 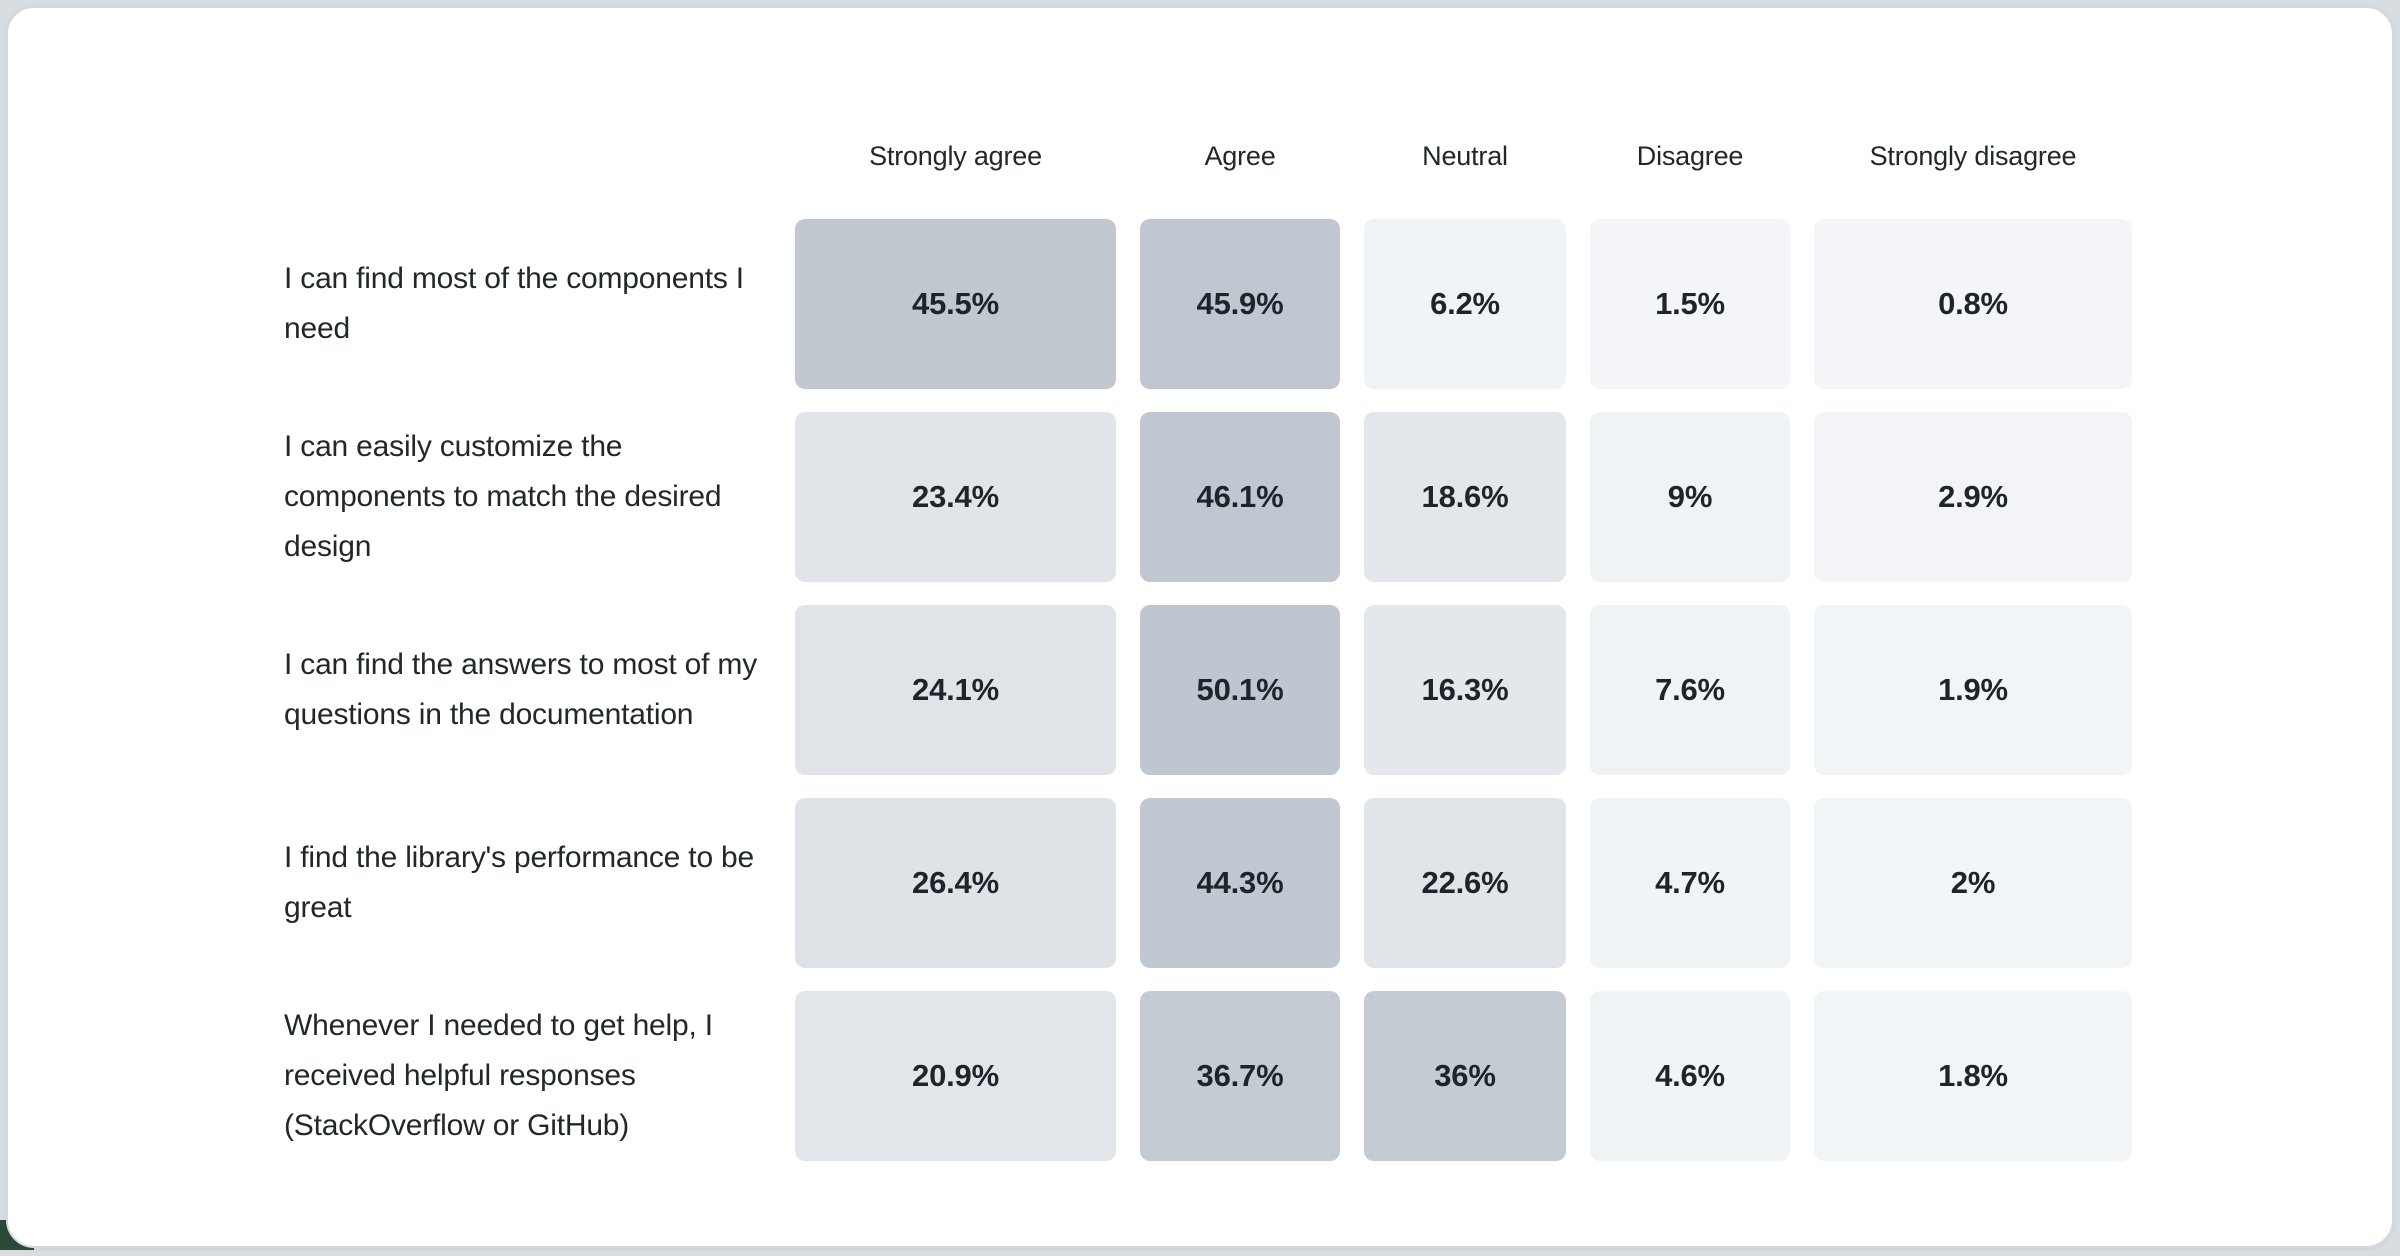 I want to click on matrix-cell: 22.6%, so click(x=1465, y=883).